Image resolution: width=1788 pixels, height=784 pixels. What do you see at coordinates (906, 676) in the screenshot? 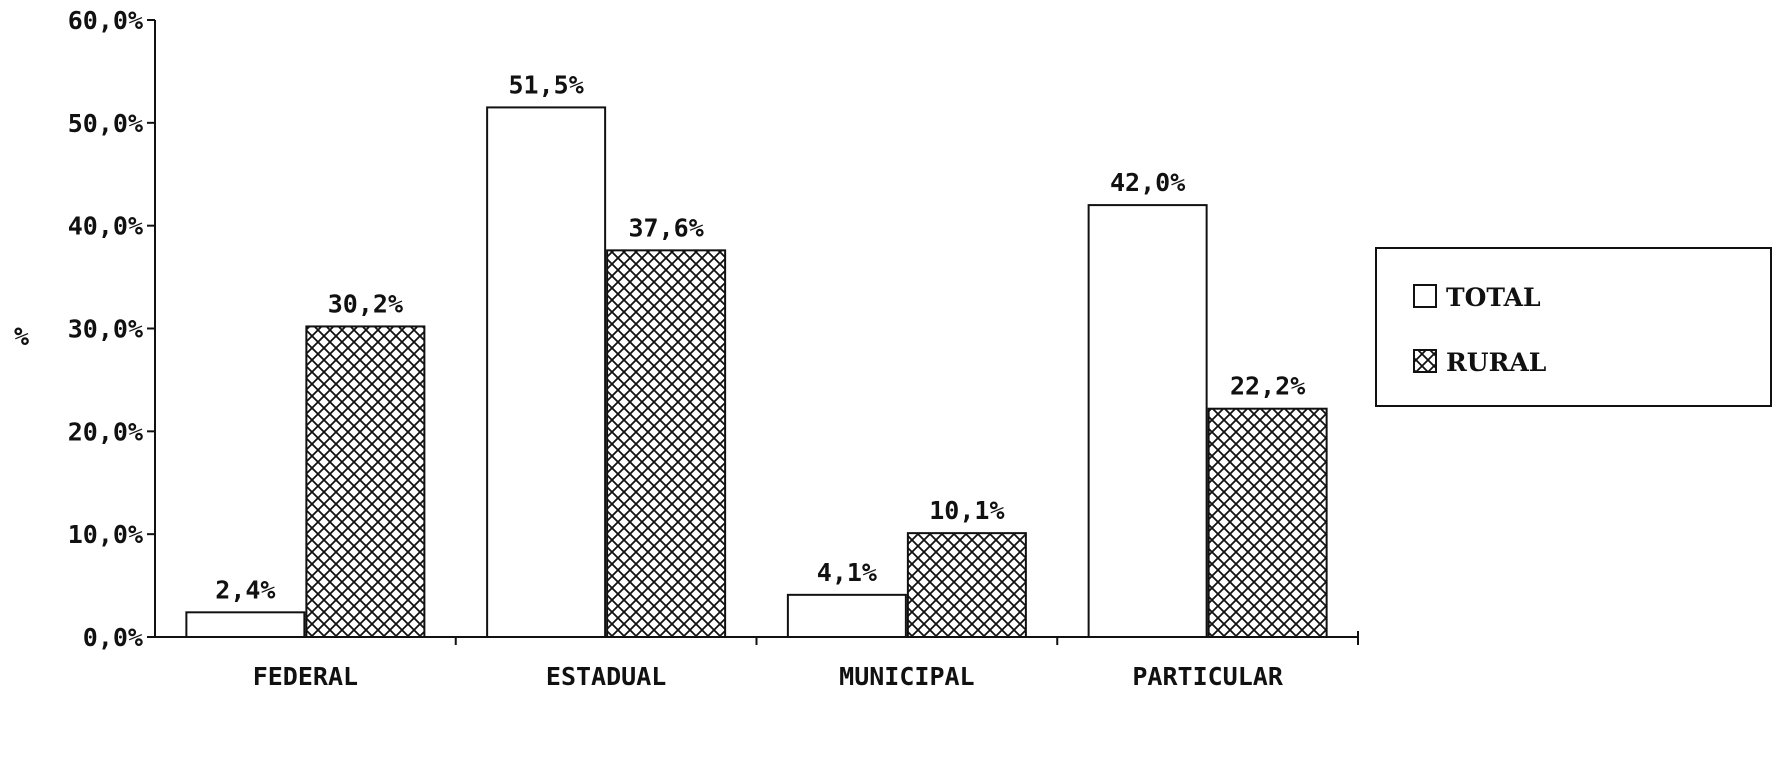
I see `x-category-label: MUNICIPAL` at bounding box center [906, 676].